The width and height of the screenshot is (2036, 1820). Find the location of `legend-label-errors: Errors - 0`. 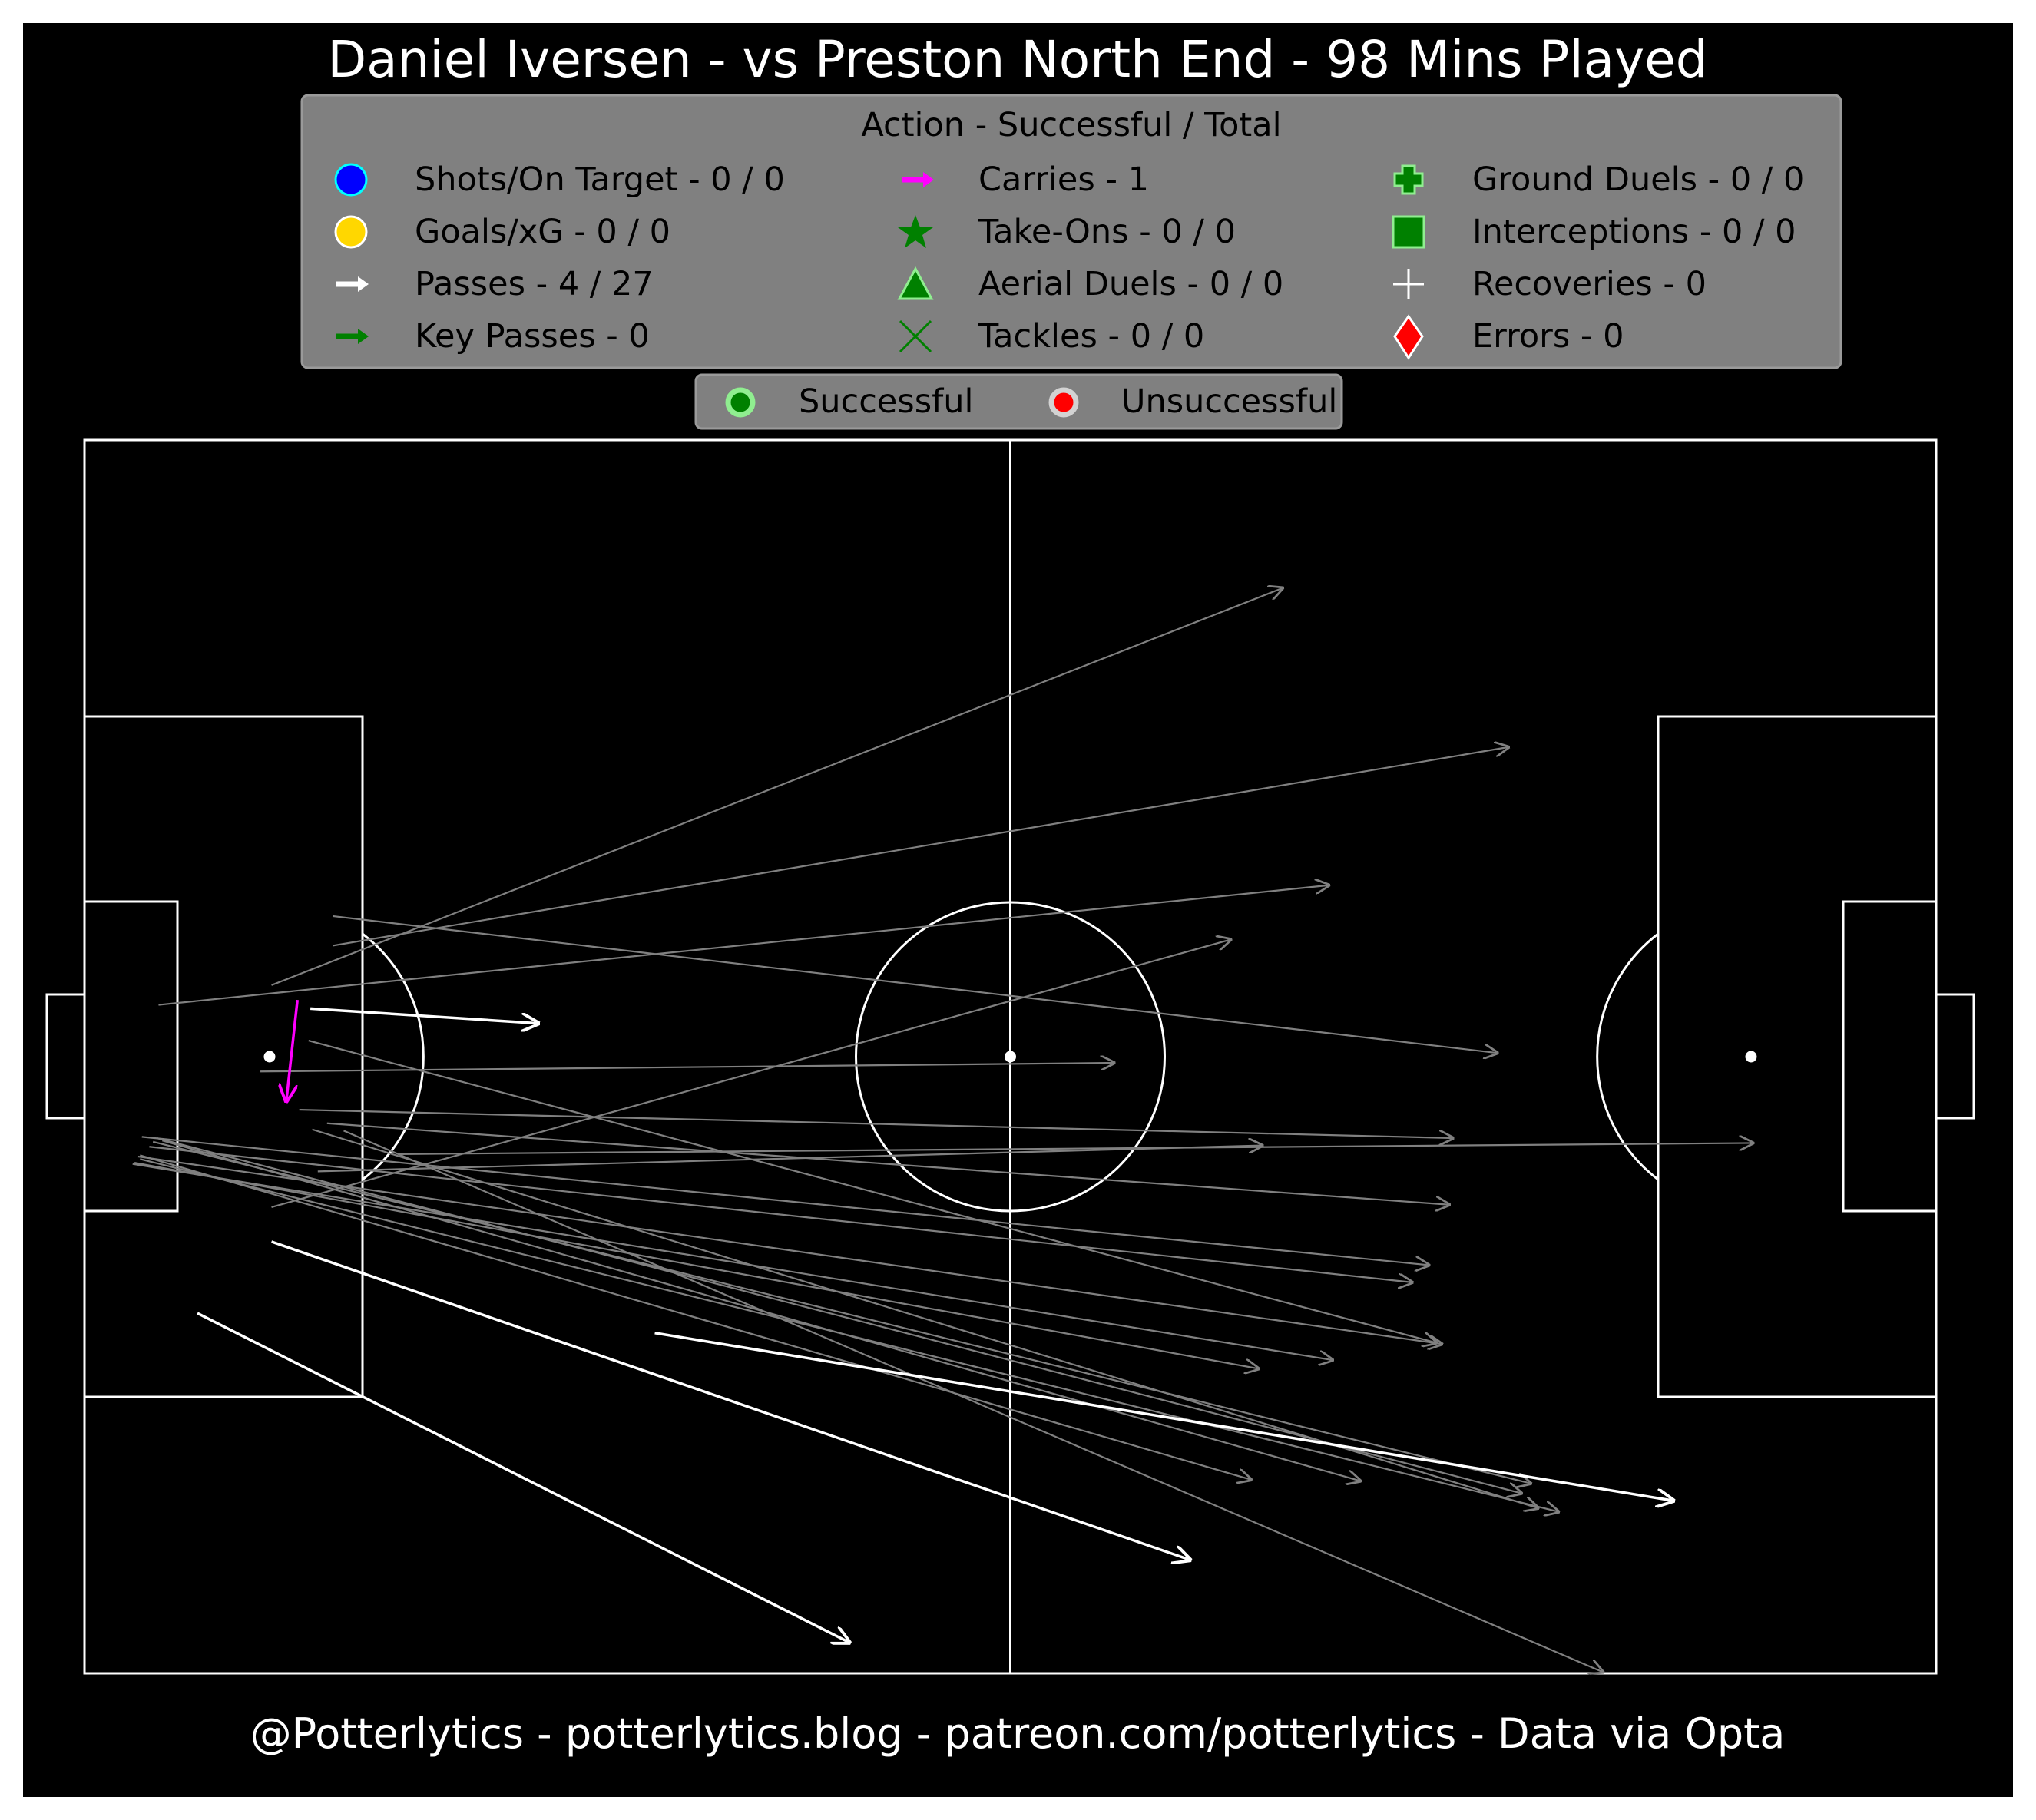

legend-label-errors: Errors - 0 is located at coordinates (1548, 336).